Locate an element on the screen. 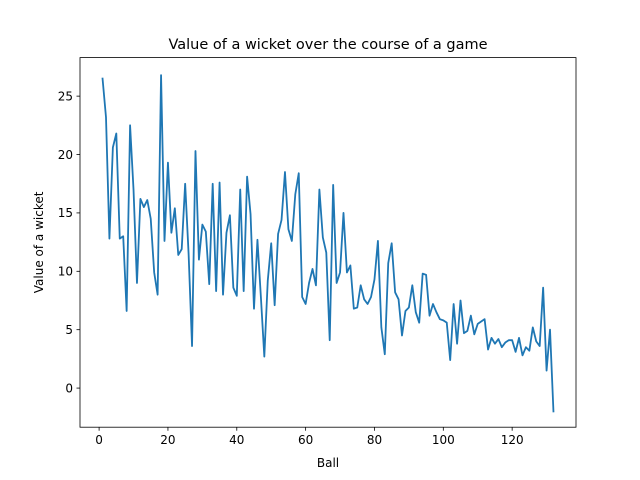 The image size is (640, 480). y-tick-label: 25 is located at coordinates (65, 96).